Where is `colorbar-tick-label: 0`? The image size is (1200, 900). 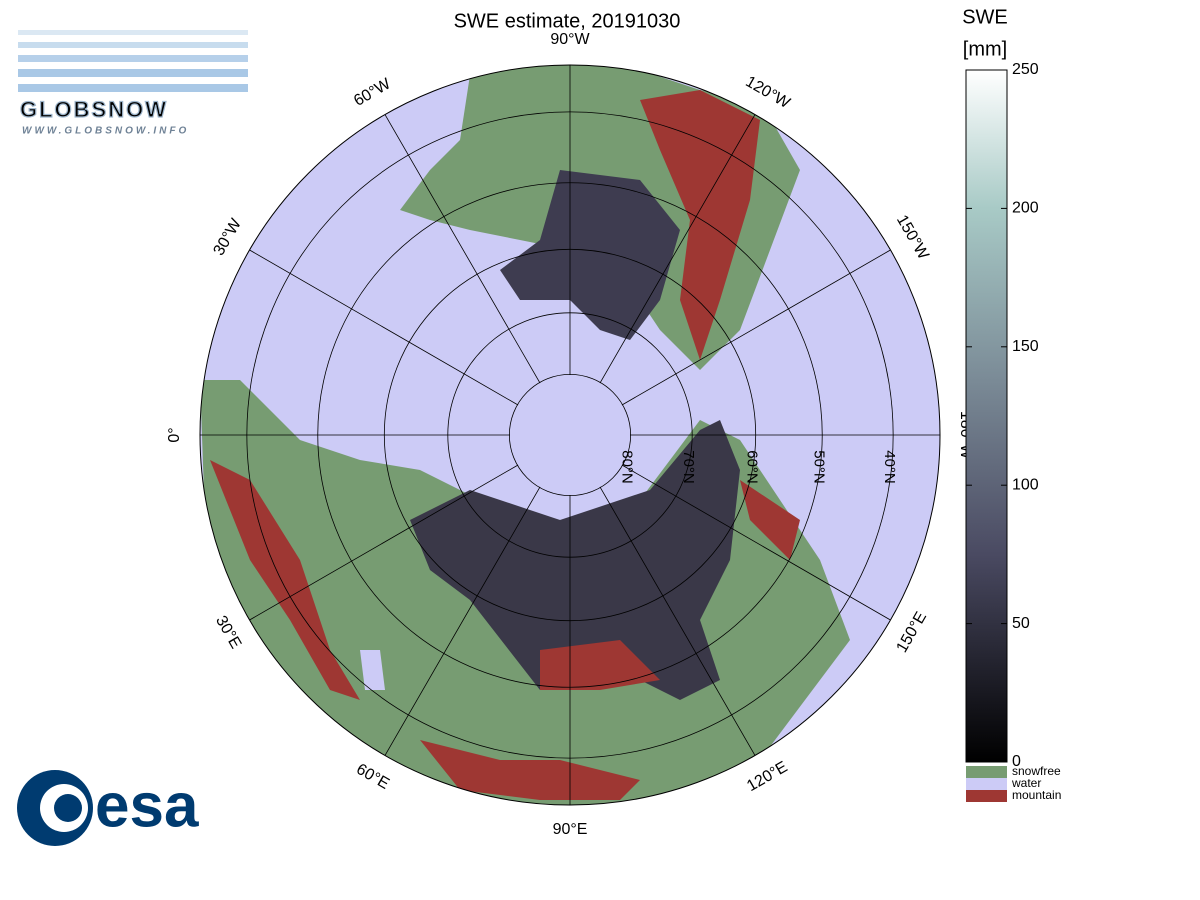
colorbar-tick-label: 0 is located at coordinates (1016, 761).